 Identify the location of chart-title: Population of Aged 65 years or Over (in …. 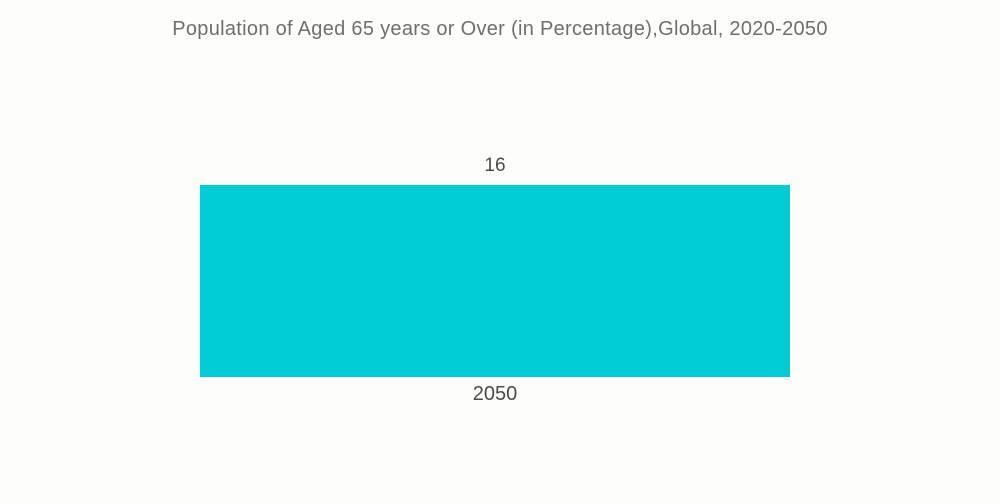
(500, 29).